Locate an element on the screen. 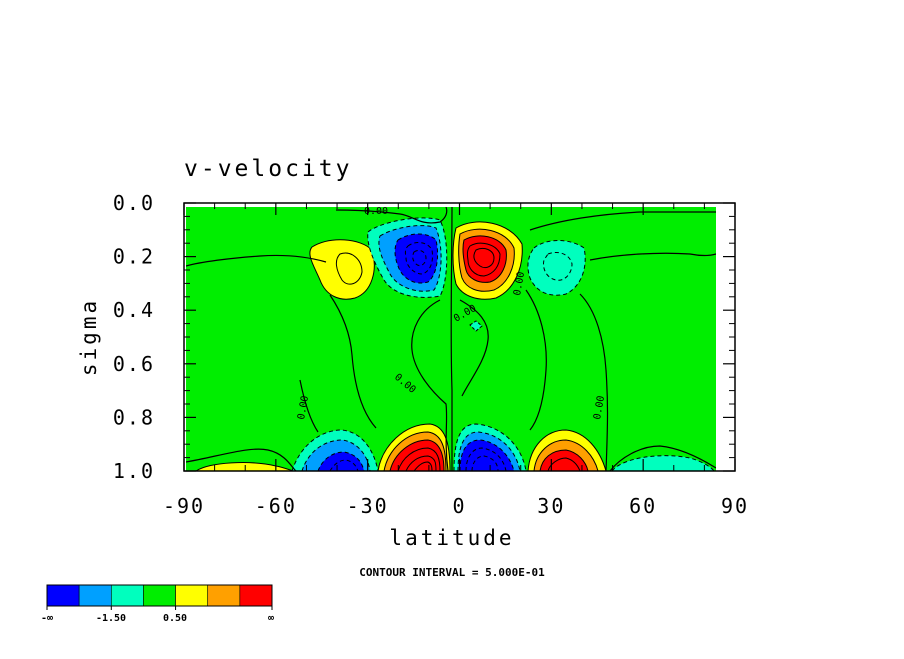  y-tick-label: 0.0 is located at coordinates (134, 203).